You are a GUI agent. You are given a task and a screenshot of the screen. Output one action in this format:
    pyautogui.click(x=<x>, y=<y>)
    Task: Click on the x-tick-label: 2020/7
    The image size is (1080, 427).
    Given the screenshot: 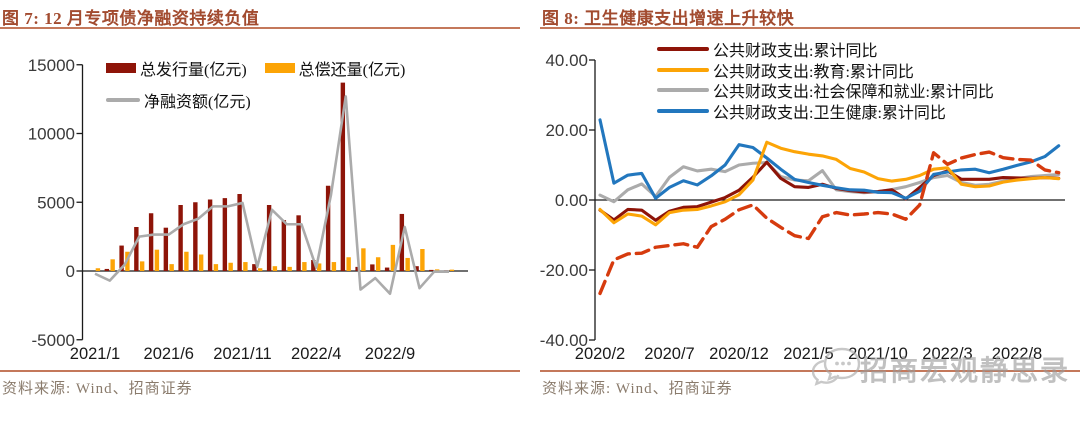 What is the action you would take?
    pyautogui.click(x=669, y=354)
    